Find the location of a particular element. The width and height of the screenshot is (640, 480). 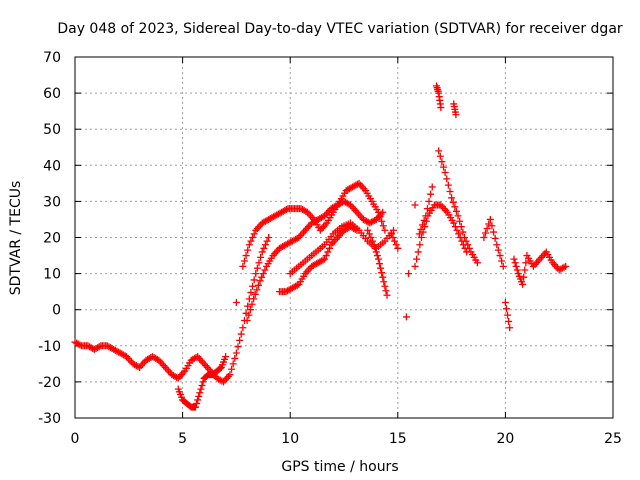

series-dgar-rise-a is located at coordinates (310, 242).